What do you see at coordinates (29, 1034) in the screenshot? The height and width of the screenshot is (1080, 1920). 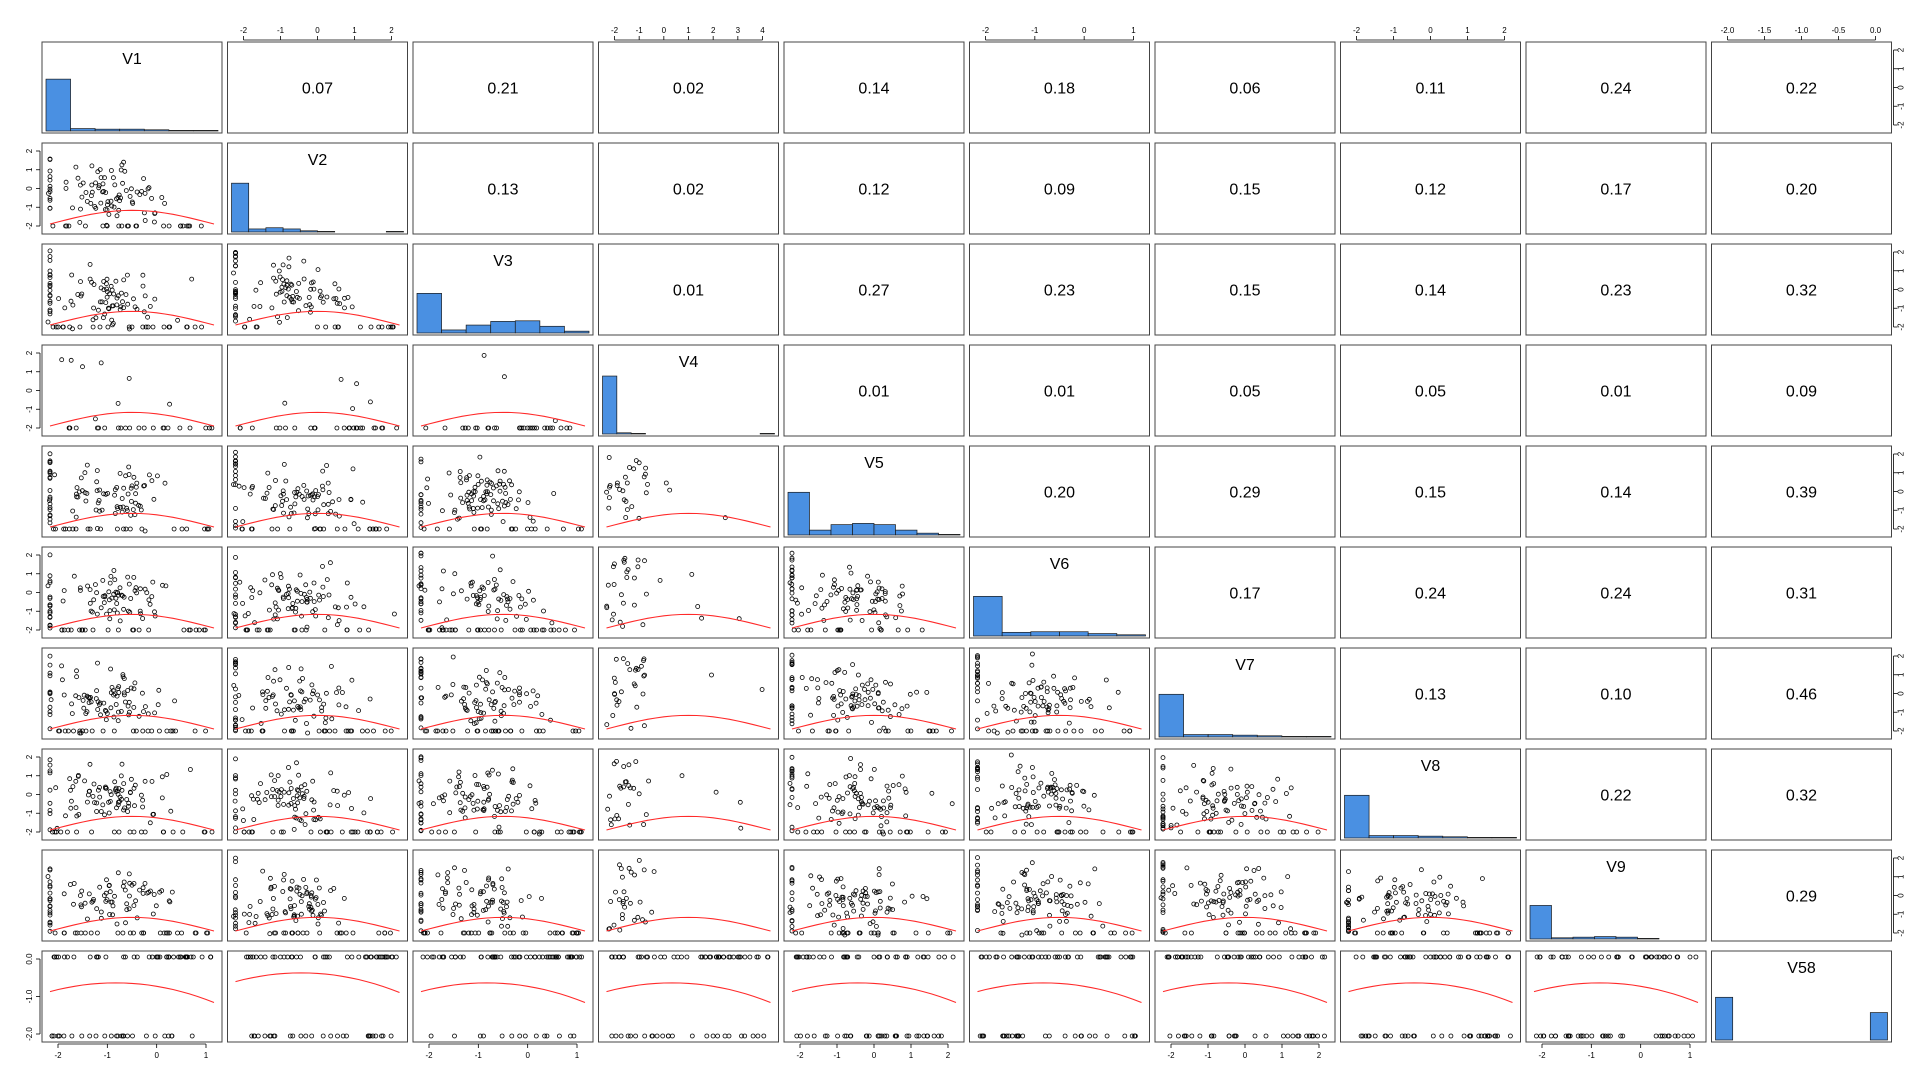 I see `tick-label: -2.0` at bounding box center [29, 1034].